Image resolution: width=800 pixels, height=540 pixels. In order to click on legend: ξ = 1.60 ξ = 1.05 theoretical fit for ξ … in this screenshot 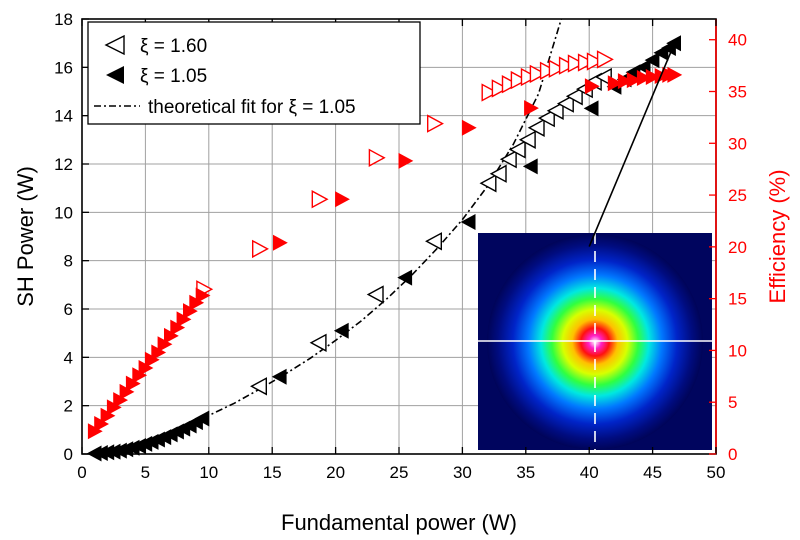, I will do `click(254, 73)`.